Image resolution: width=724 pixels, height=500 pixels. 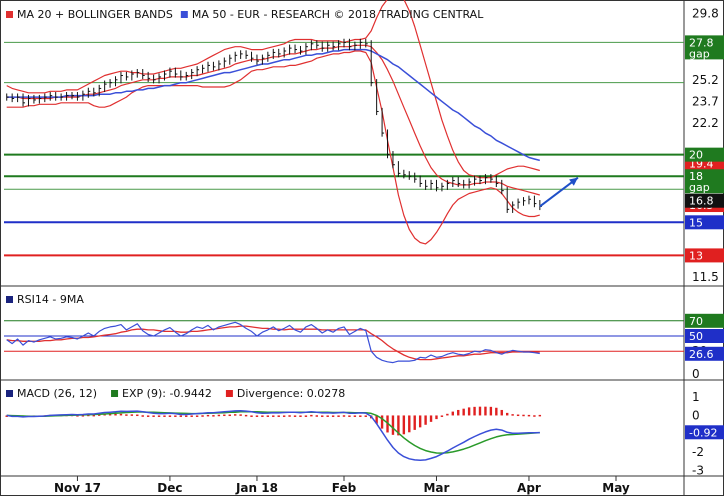 What do you see at coordinates (704, 336) in the screenshot?
I see `rsi-level-label-1-box` at bounding box center [704, 336].